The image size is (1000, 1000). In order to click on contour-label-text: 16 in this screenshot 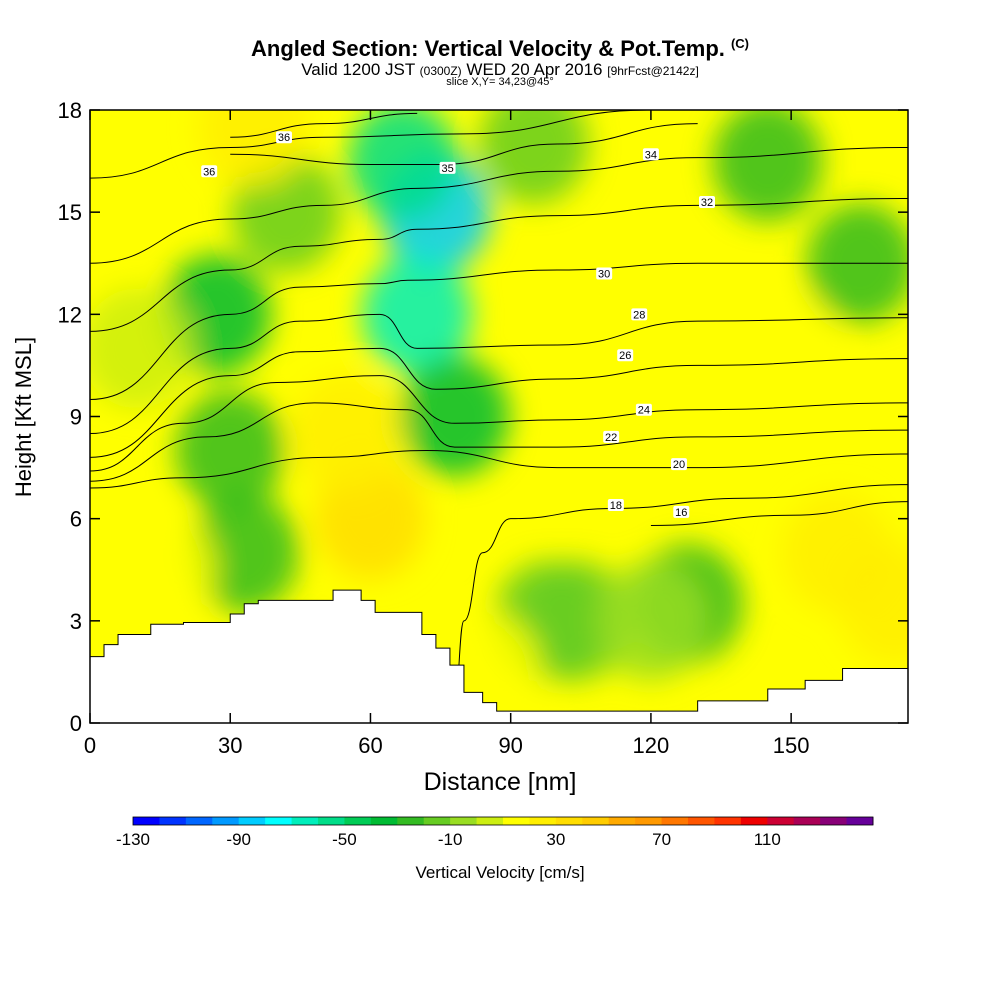, I will do `click(681, 513)`.